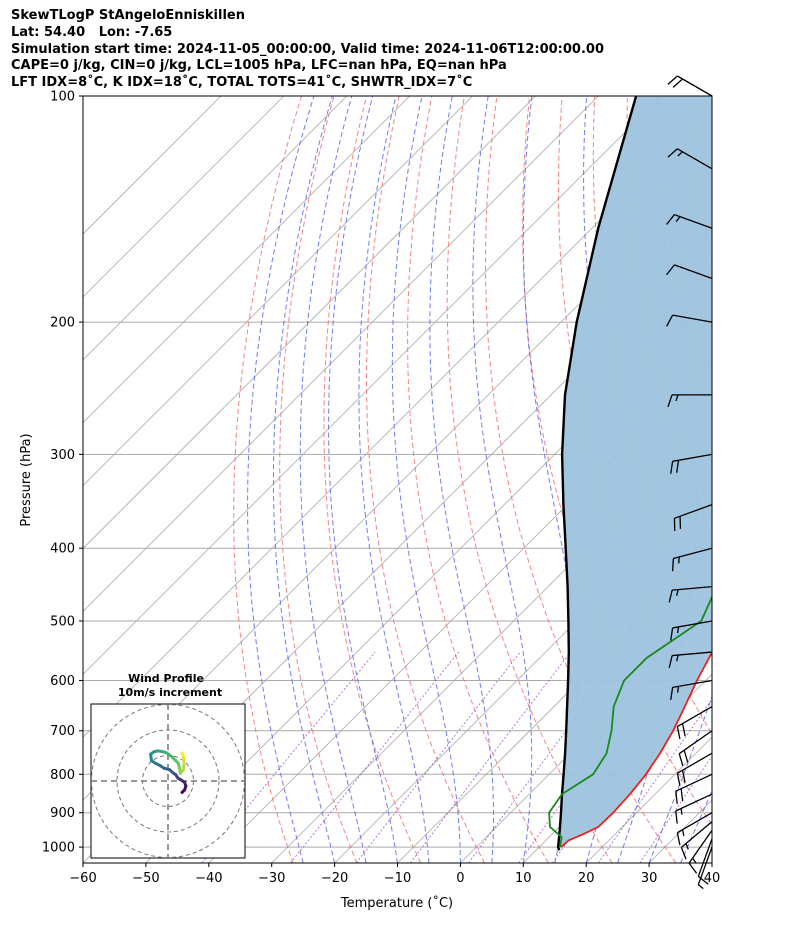 This screenshot has width=794, height=937. I want to click on x-tick-label: 20, so click(586, 878).